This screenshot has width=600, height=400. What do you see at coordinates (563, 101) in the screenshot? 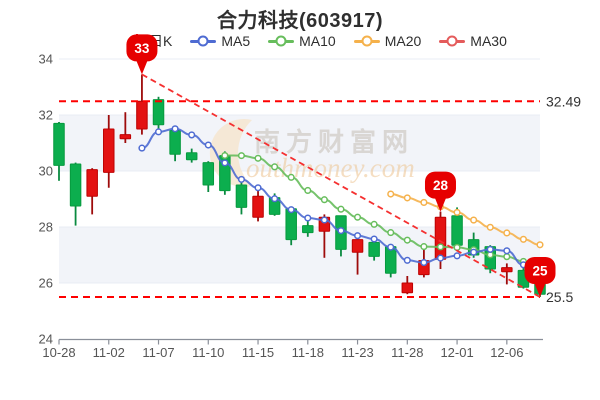
I see `threshold-label-32.49: 32.49` at bounding box center [563, 101].